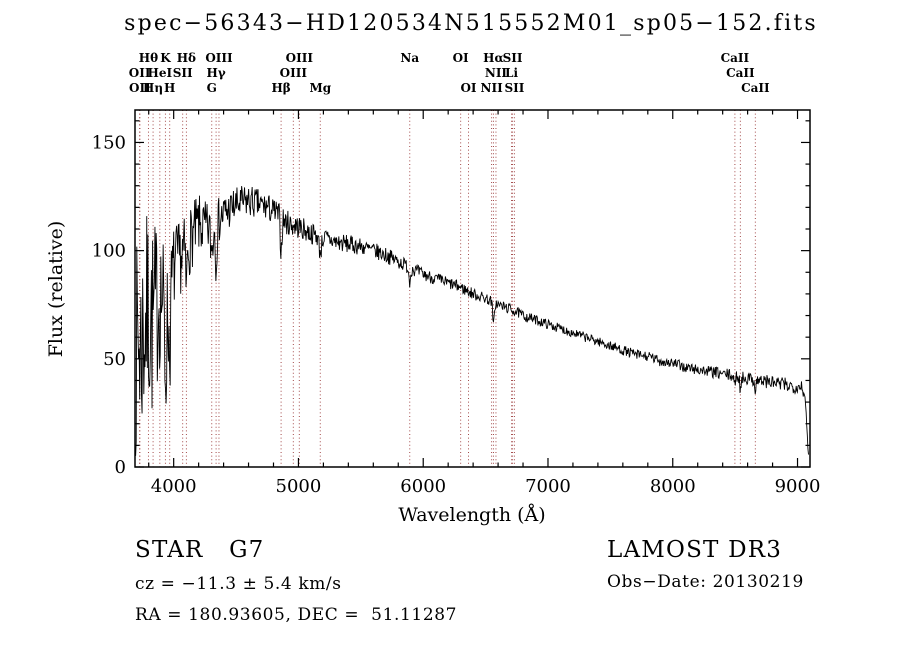 The height and width of the screenshot is (649, 900). Describe the element at coordinates (212, 88) in the screenshot. I see `spectral-line-label: G` at that location.